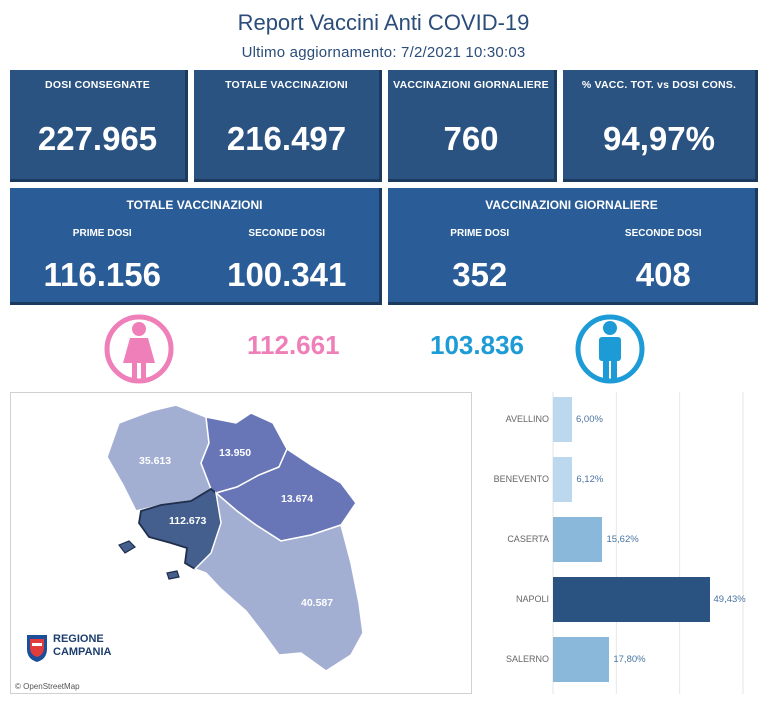 The height and width of the screenshot is (704, 767). What do you see at coordinates (571, 205) in the screenshot?
I see `panel-title: VACCINAZIONI GIORNALIERE` at bounding box center [571, 205].